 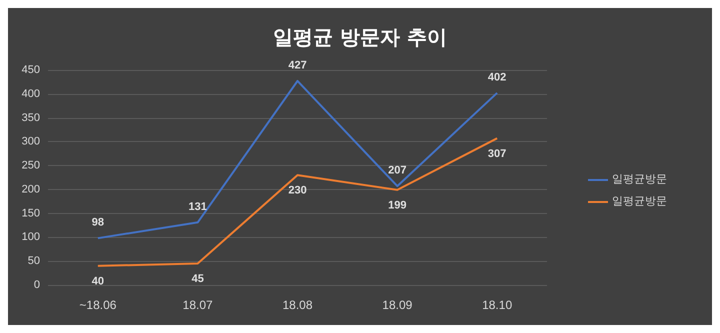 I want to click on y-tick-label: 0, so click(x=37, y=285).